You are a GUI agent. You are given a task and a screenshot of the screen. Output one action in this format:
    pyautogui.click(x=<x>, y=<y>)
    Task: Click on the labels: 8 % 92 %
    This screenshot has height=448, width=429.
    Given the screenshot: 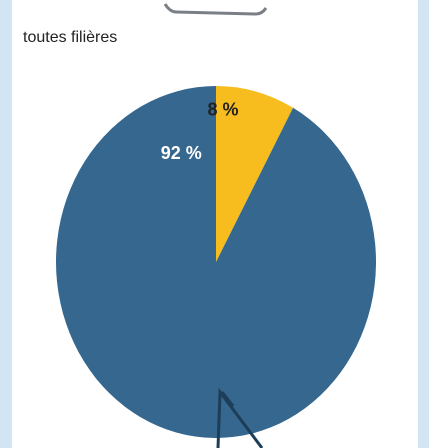 What is the action you would take?
    pyautogui.click(x=200, y=131)
    